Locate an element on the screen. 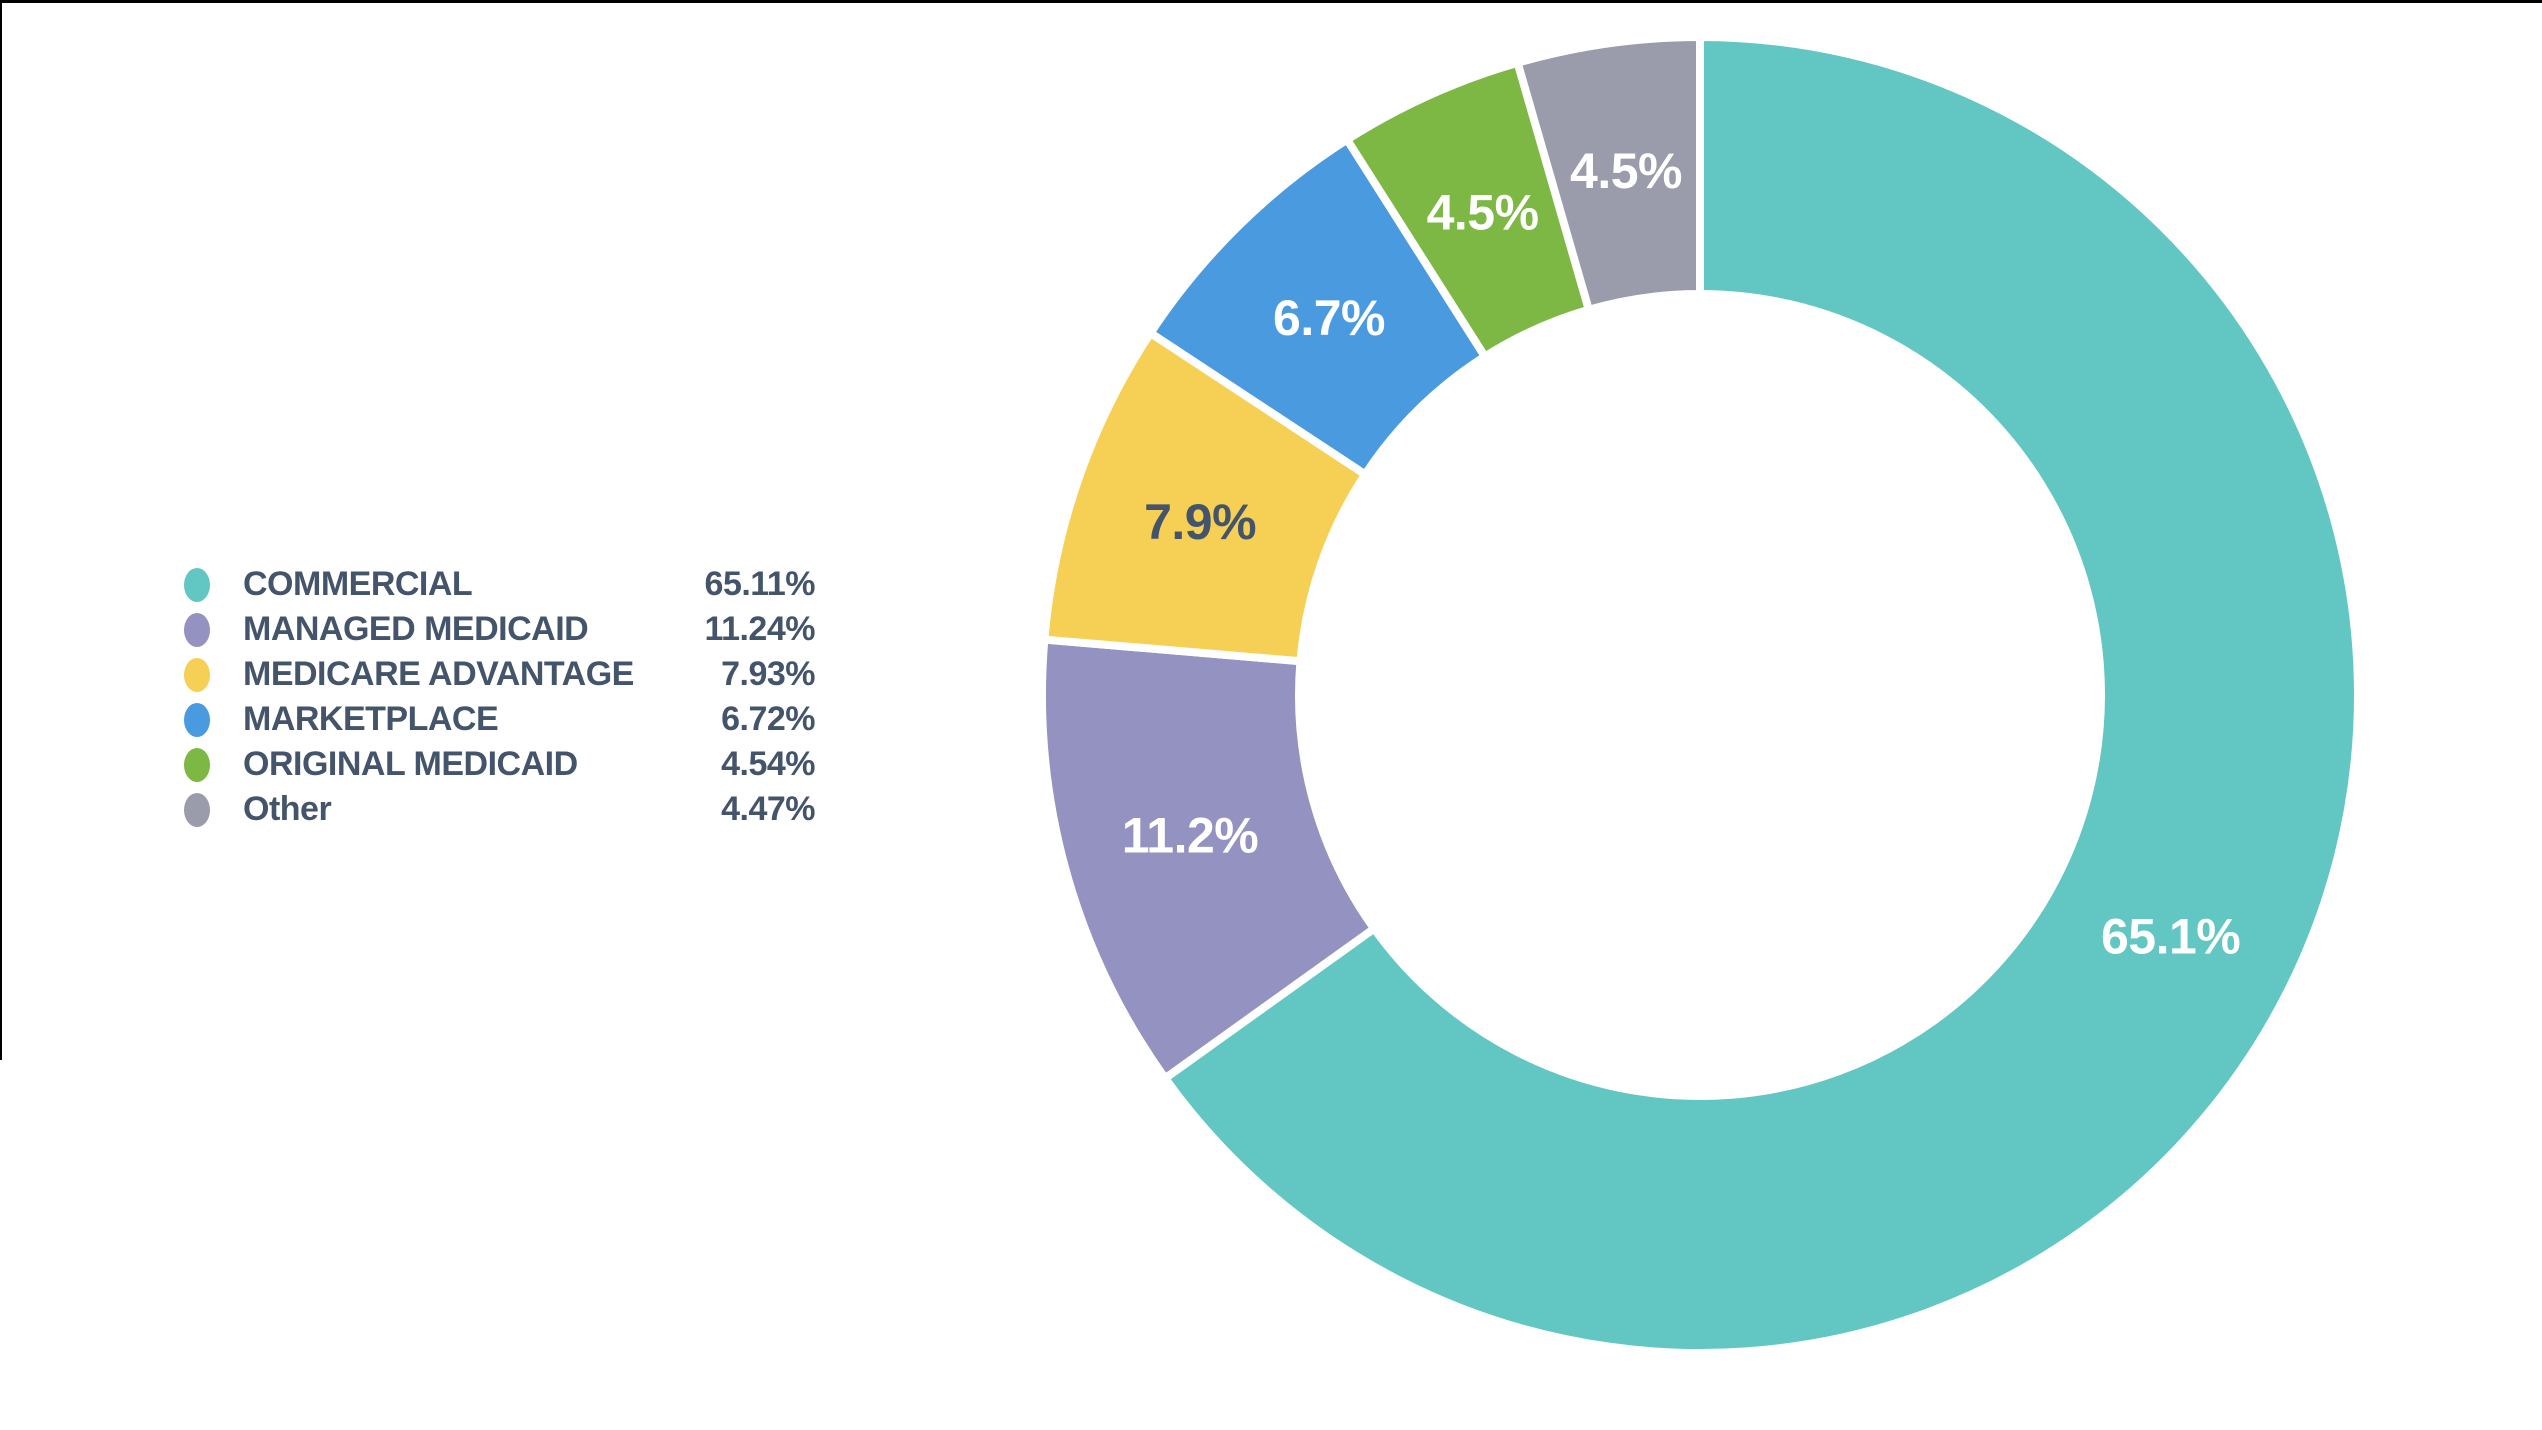 The width and height of the screenshot is (2542, 1430). donut-slice-managed-medicaid is located at coordinates (1209, 859).